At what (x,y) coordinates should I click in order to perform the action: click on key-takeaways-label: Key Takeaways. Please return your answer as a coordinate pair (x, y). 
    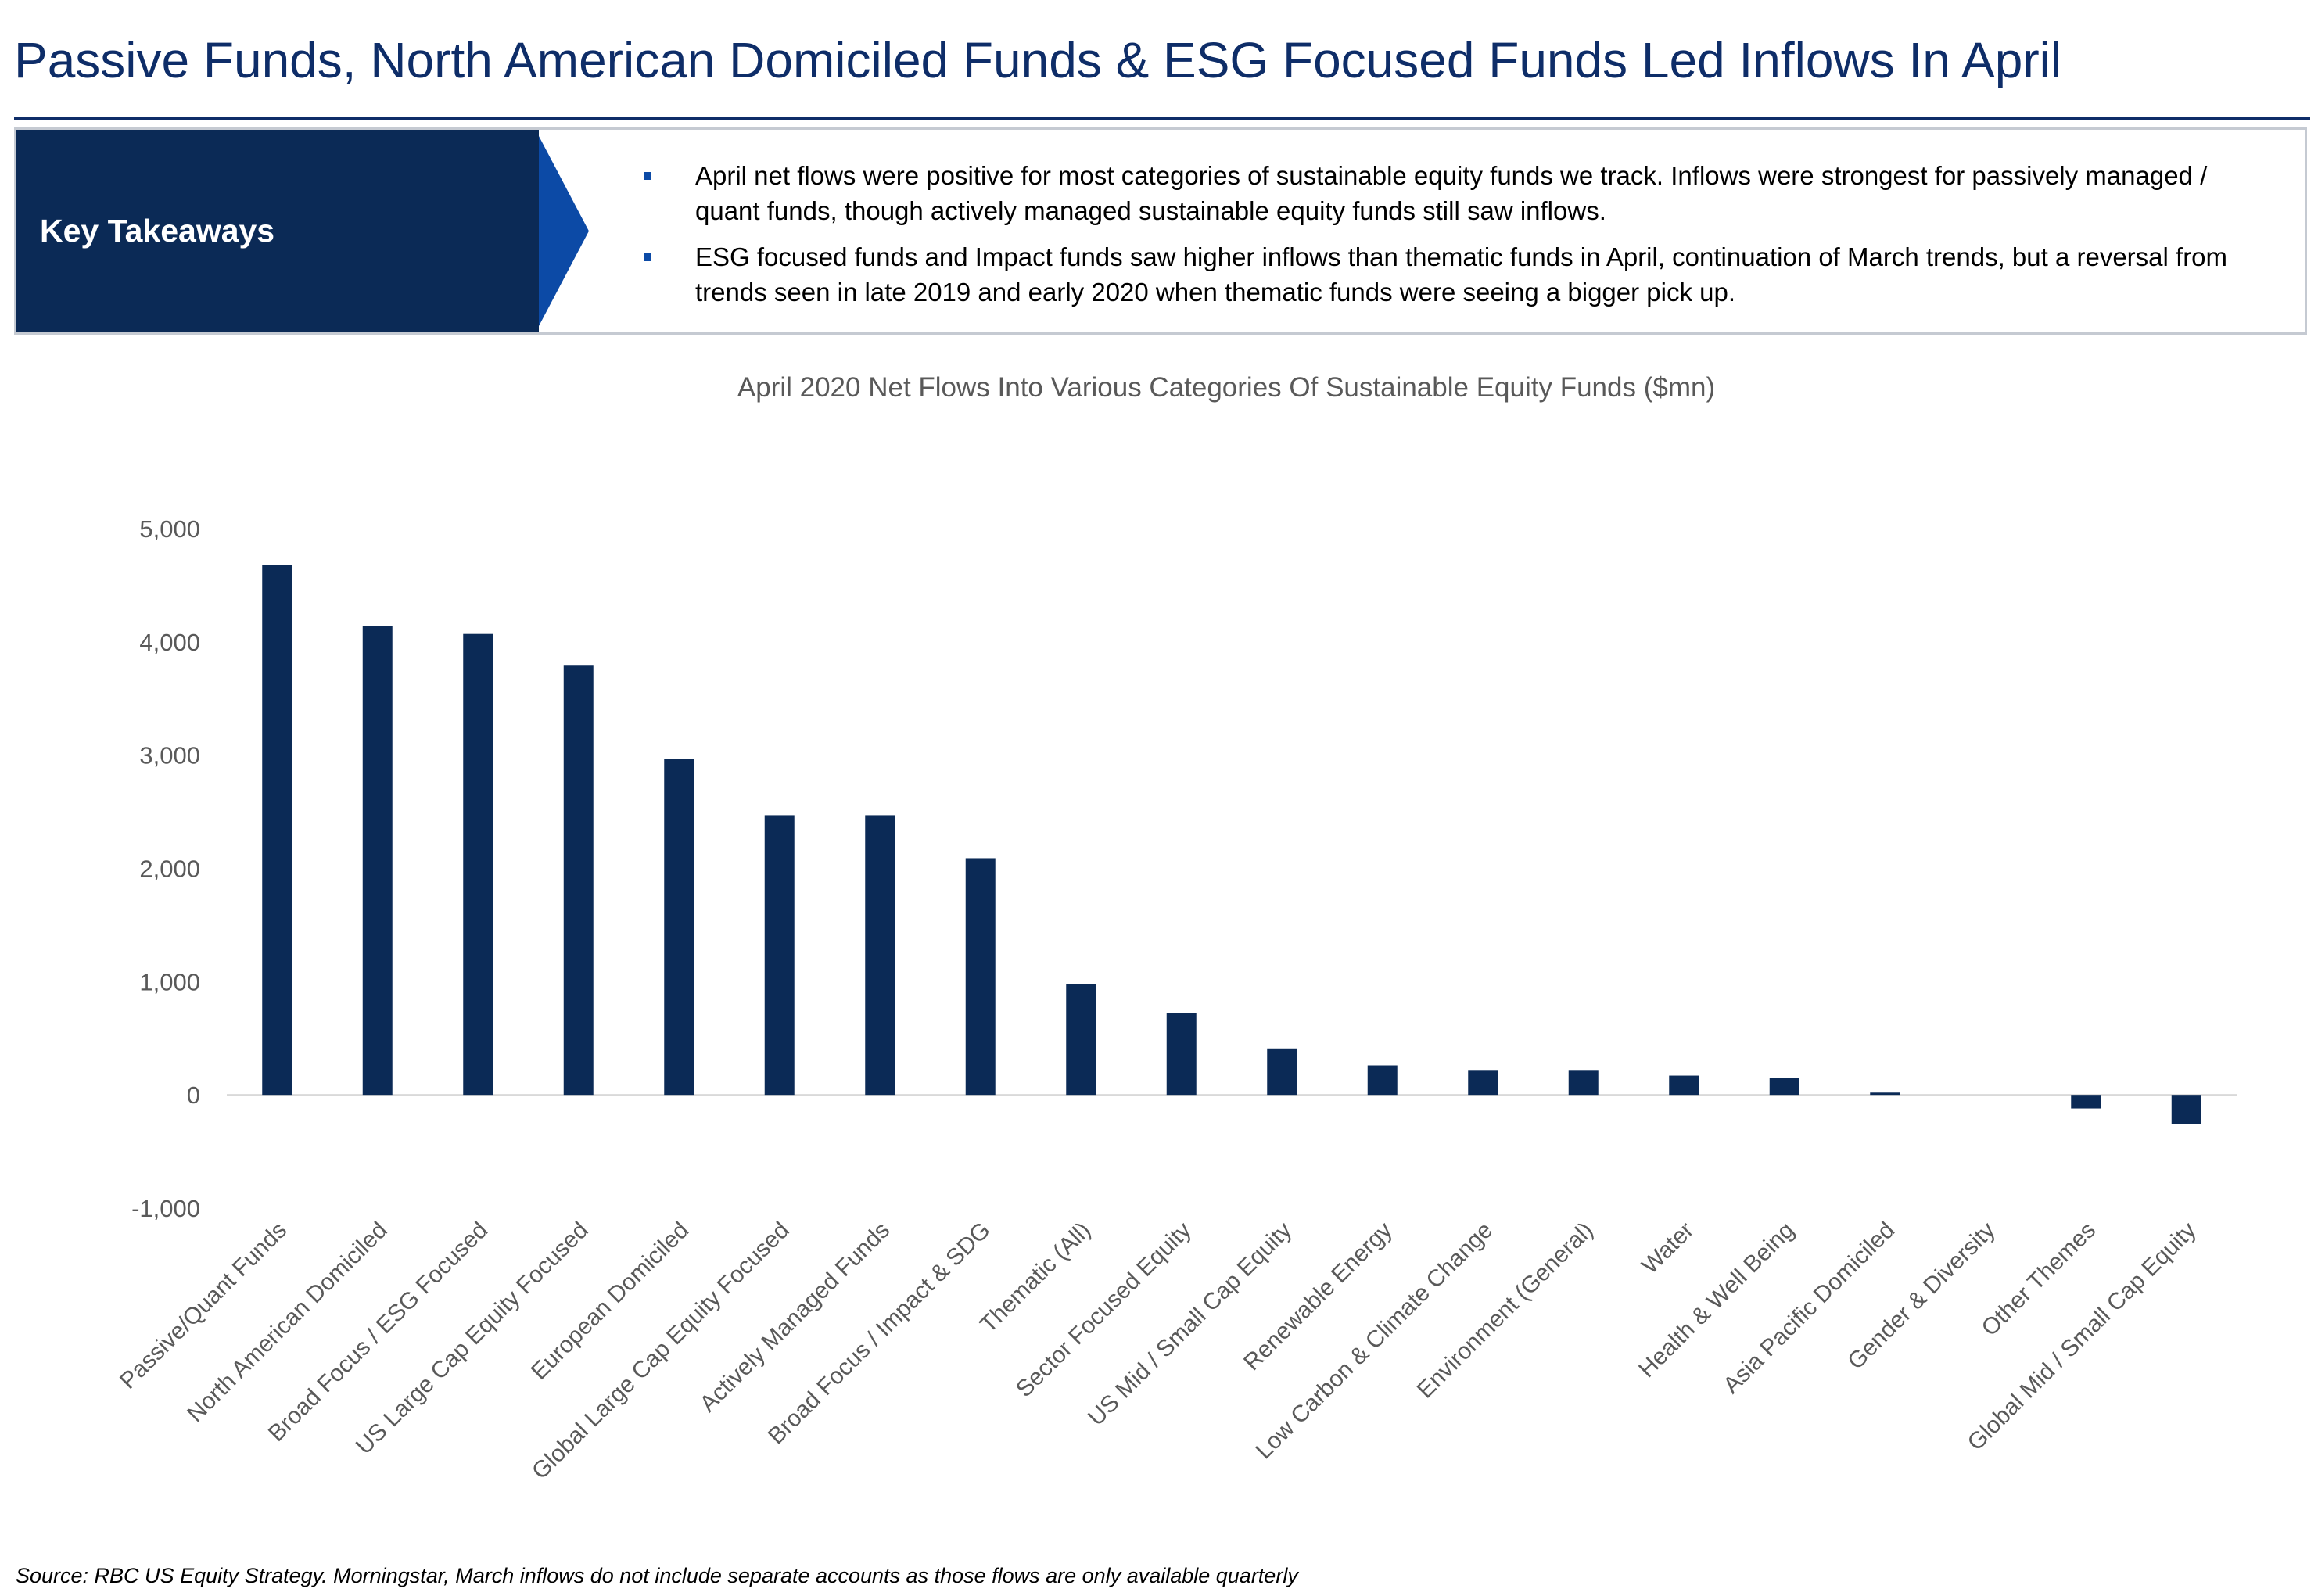
    Looking at the image, I should click on (277, 231).